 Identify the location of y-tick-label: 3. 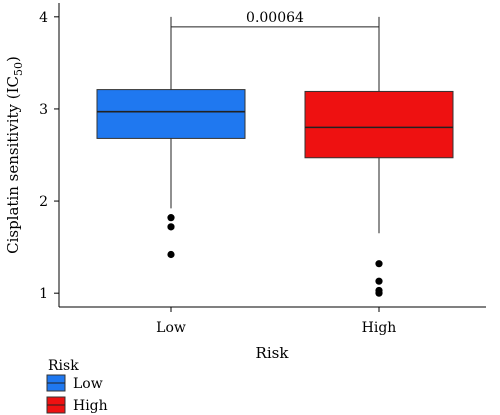
(43, 110).